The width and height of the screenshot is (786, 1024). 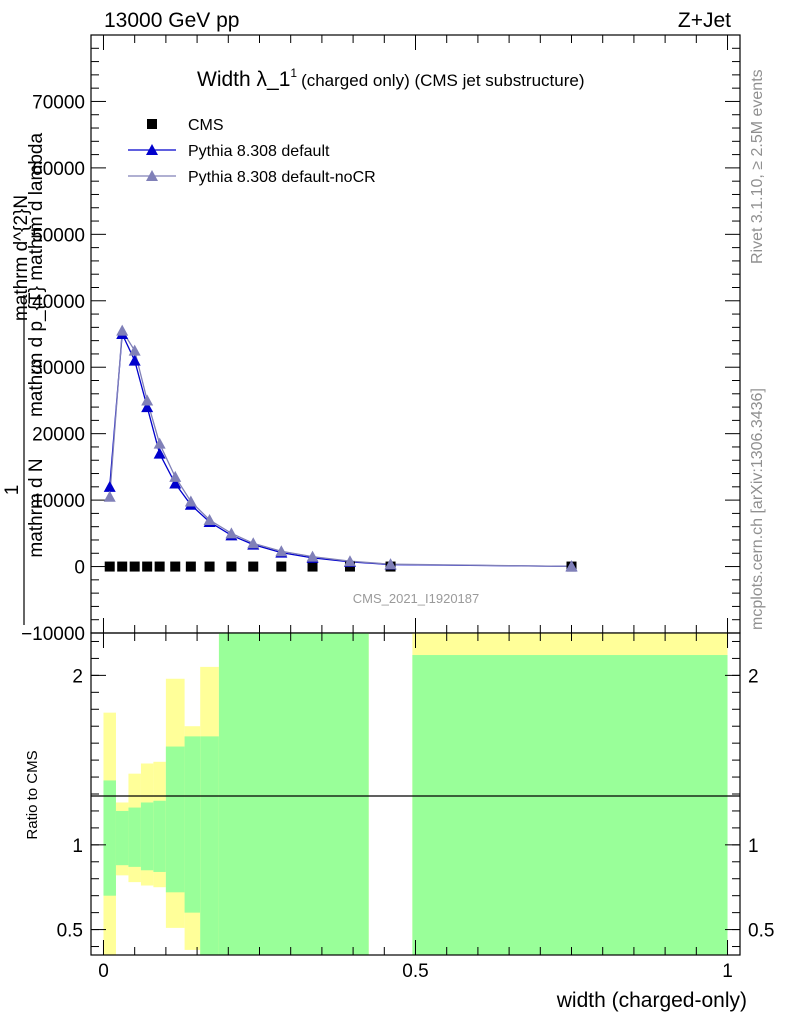 I want to click on main-y-tick-label: 60000, so click(x=58, y=169).